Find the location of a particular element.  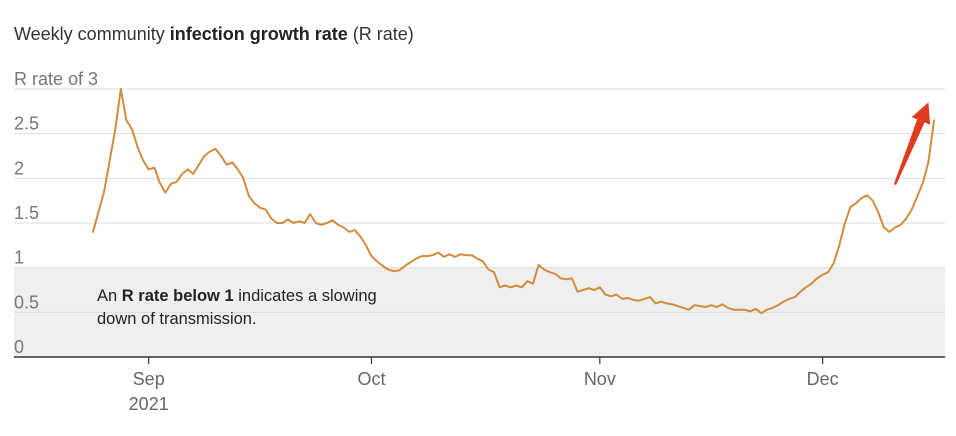

y-tick-label: 0 is located at coordinates (19, 347).